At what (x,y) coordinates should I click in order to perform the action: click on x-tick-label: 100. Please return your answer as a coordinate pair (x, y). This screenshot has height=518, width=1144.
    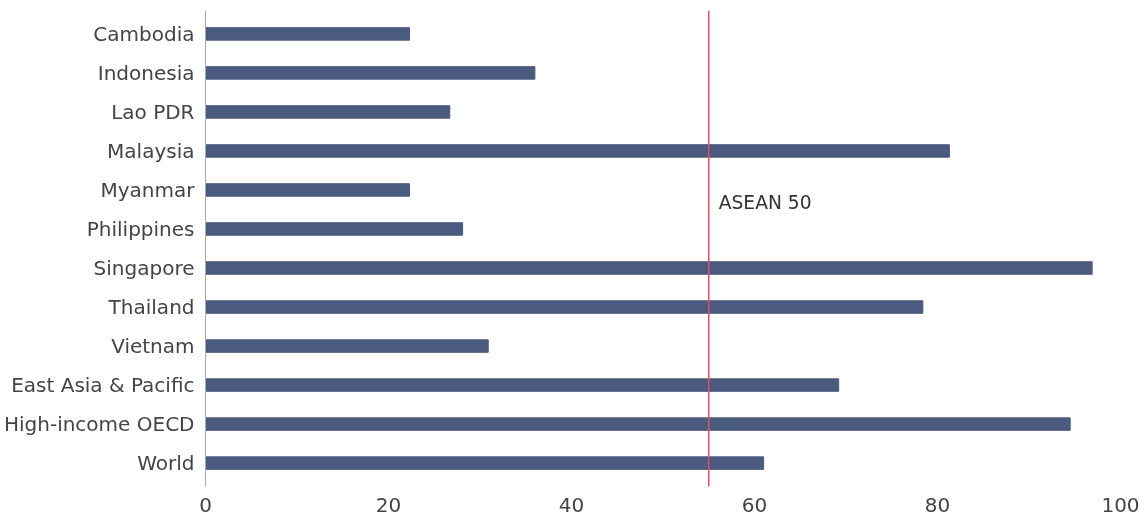
    Looking at the image, I should click on (1120, 504).